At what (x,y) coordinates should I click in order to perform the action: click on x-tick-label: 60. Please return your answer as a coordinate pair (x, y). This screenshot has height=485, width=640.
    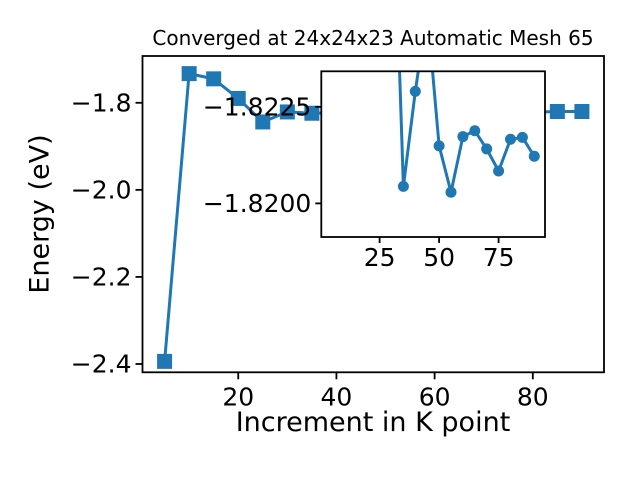
    Looking at the image, I should click on (435, 396).